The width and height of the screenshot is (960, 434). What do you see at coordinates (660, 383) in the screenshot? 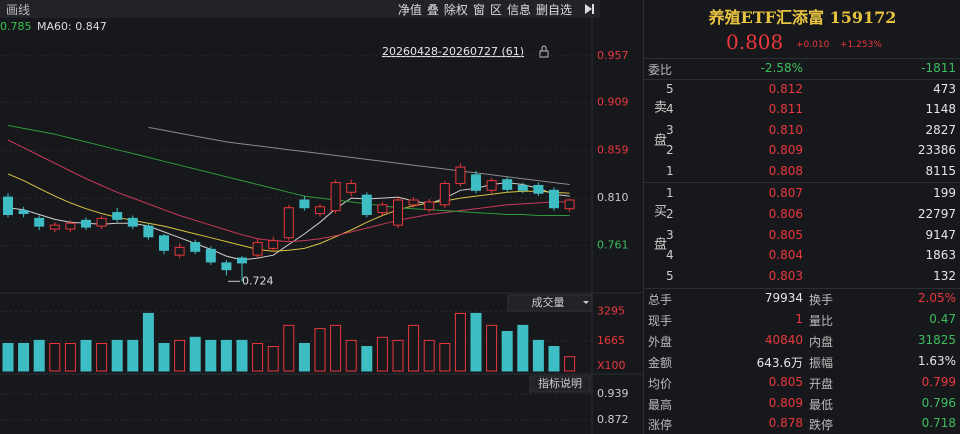
I see `stat-label: 均价` at bounding box center [660, 383].